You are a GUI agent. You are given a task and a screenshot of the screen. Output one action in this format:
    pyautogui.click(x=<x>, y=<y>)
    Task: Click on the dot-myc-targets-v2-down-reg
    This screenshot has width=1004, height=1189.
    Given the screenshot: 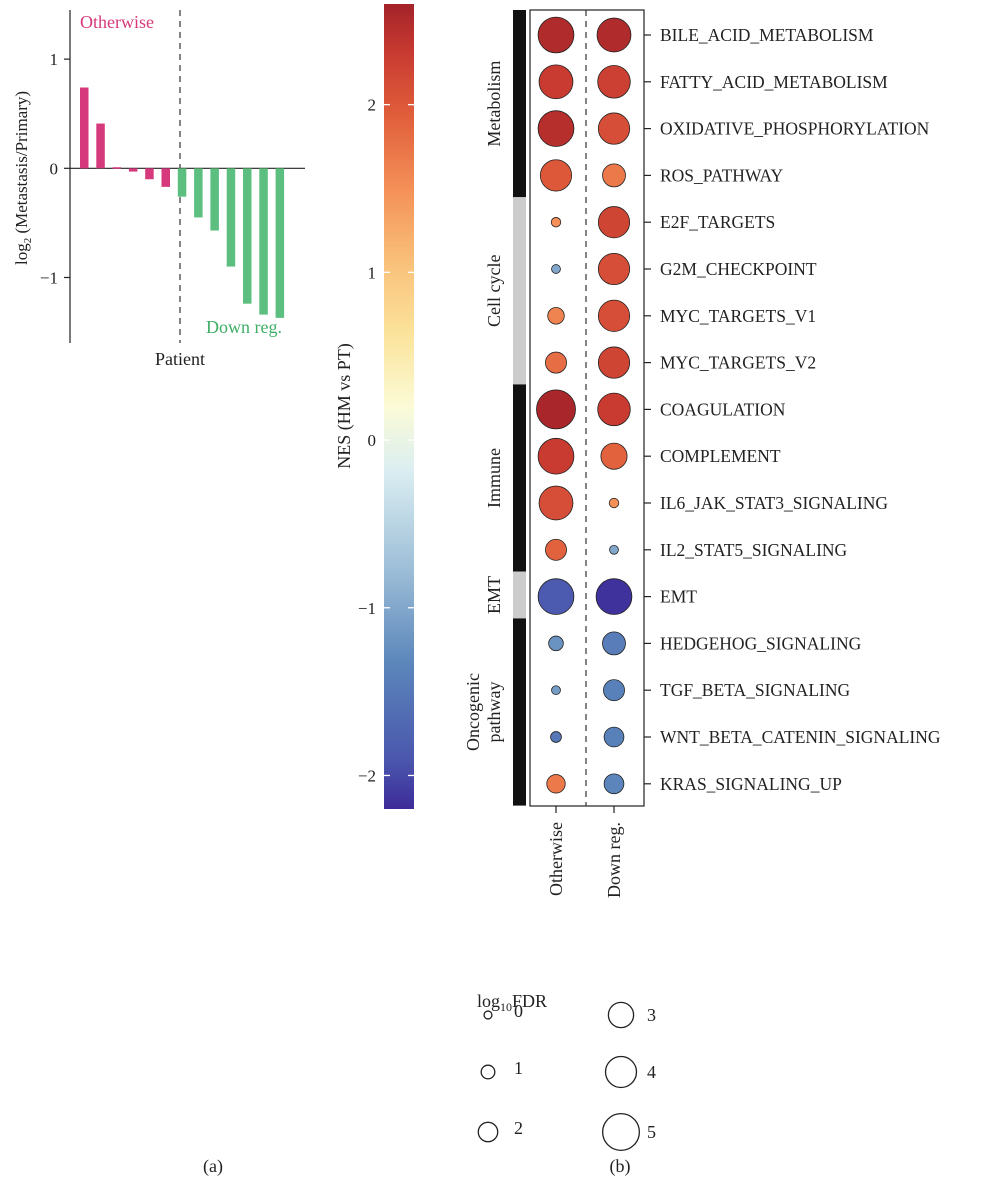 What is the action you would take?
    pyautogui.click(x=614, y=362)
    